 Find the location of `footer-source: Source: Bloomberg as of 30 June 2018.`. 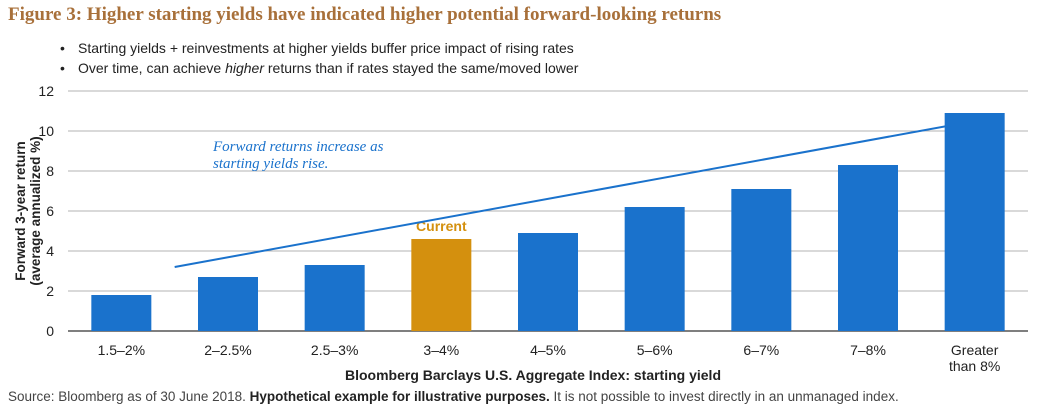

footer-source: Source: Bloomberg as of 30 June 2018. is located at coordinates (129, 396).